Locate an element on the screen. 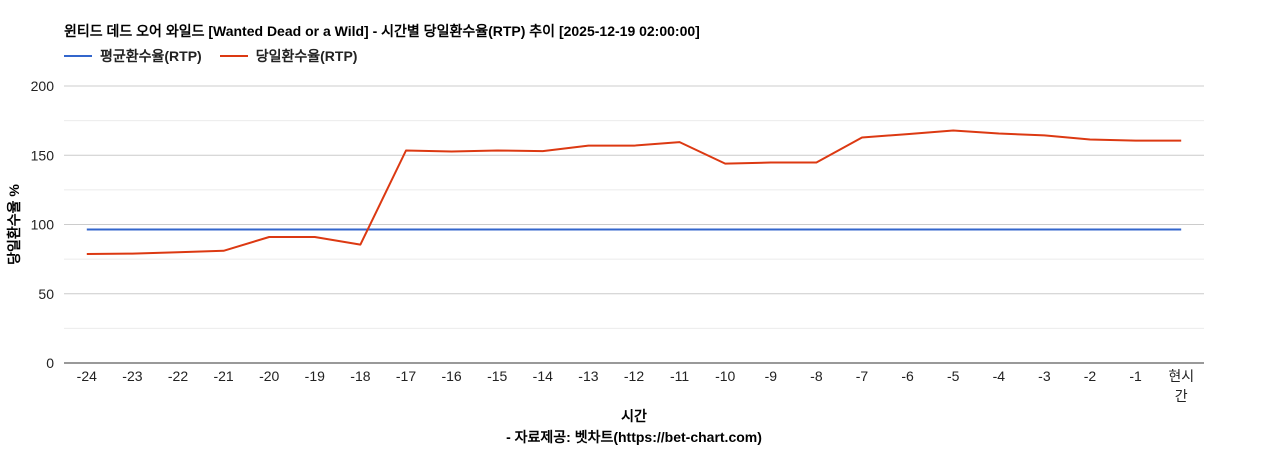 This screenshot has width=1268, height=450. y-axis-title: 당일환수율 % is located at coordinates (14, 224).